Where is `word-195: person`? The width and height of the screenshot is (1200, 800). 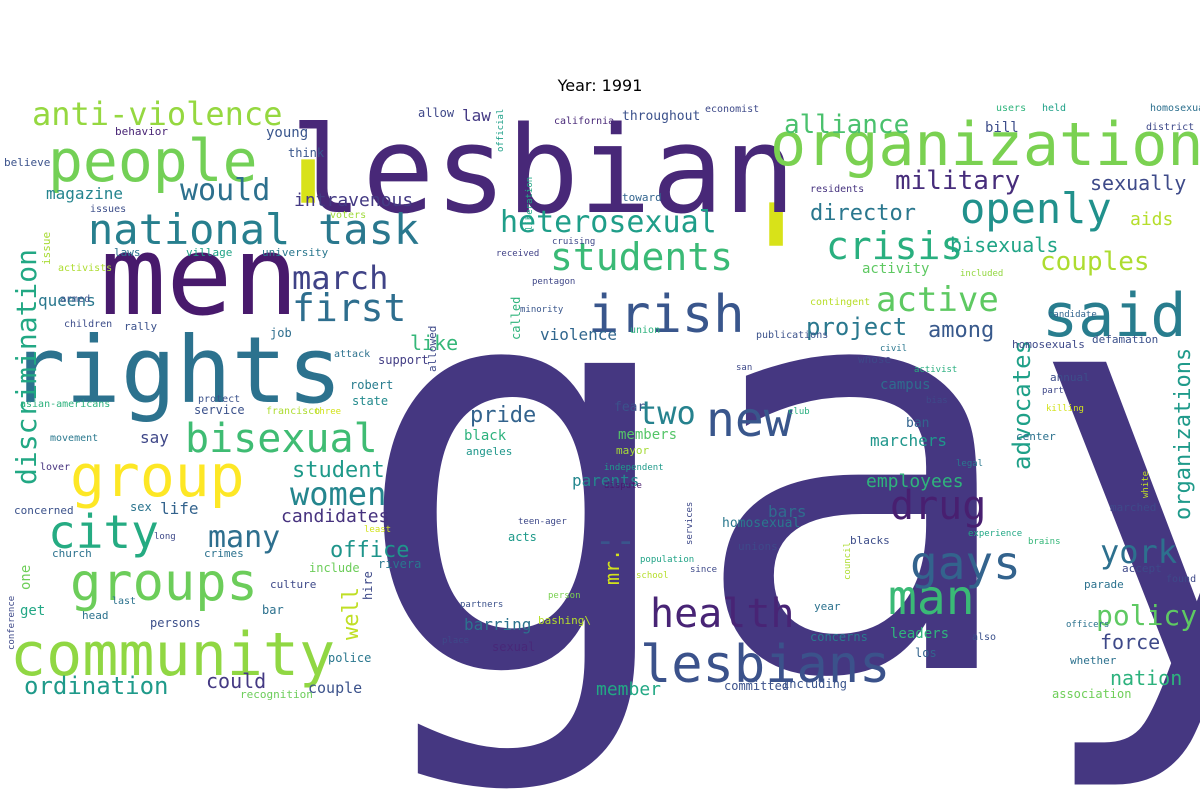 word-195: person is located at coordinates (564, 596).